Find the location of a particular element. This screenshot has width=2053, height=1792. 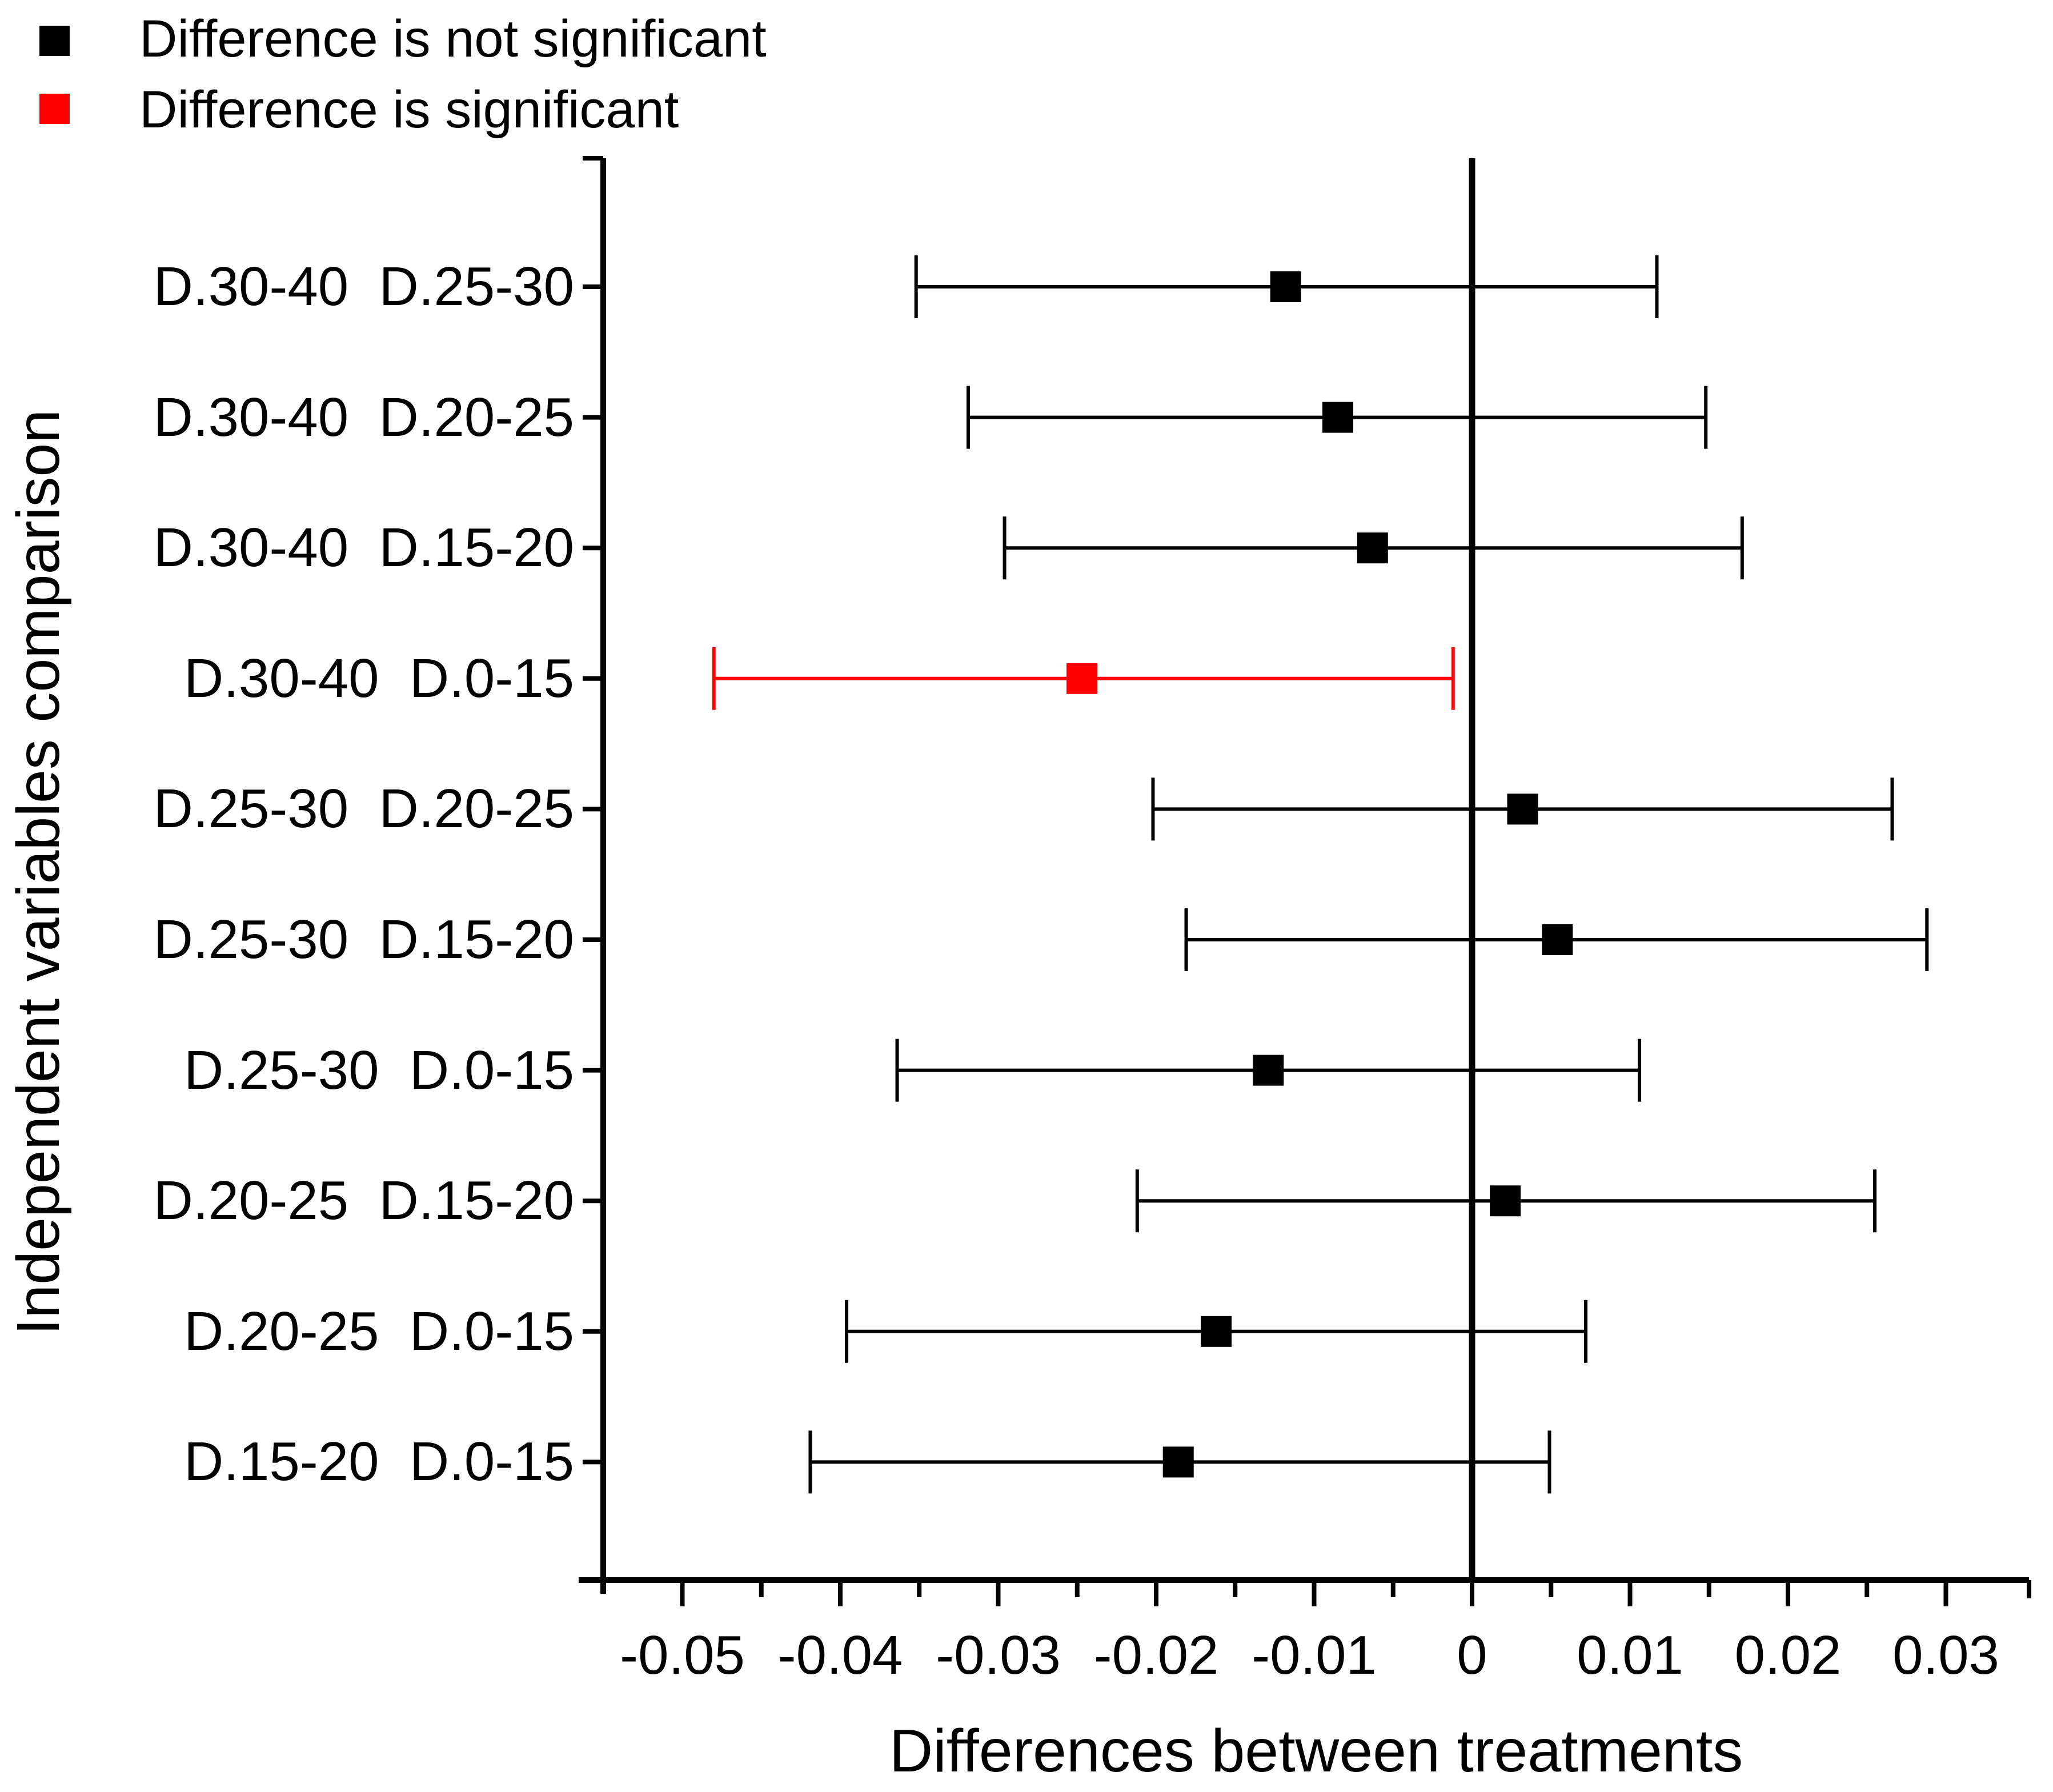

legend-label-significant: Difference is significant is located at coordinates (409, 110).